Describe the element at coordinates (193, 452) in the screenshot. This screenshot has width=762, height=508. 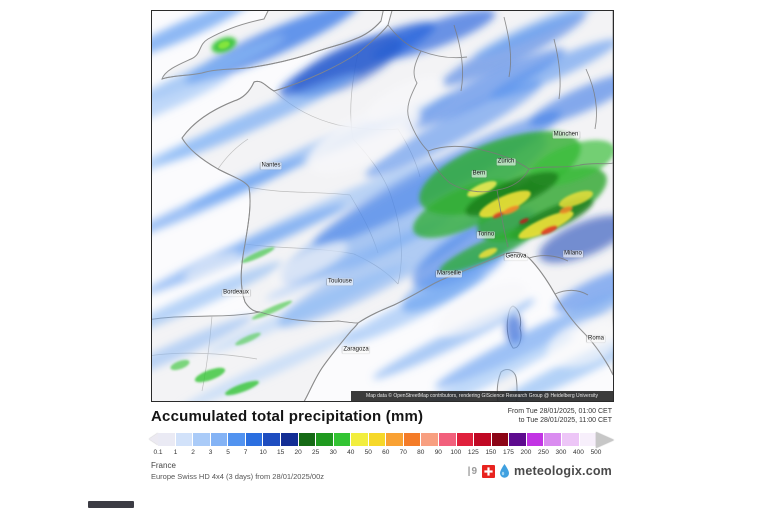
I see `scale-tick-label: 2` at that location.